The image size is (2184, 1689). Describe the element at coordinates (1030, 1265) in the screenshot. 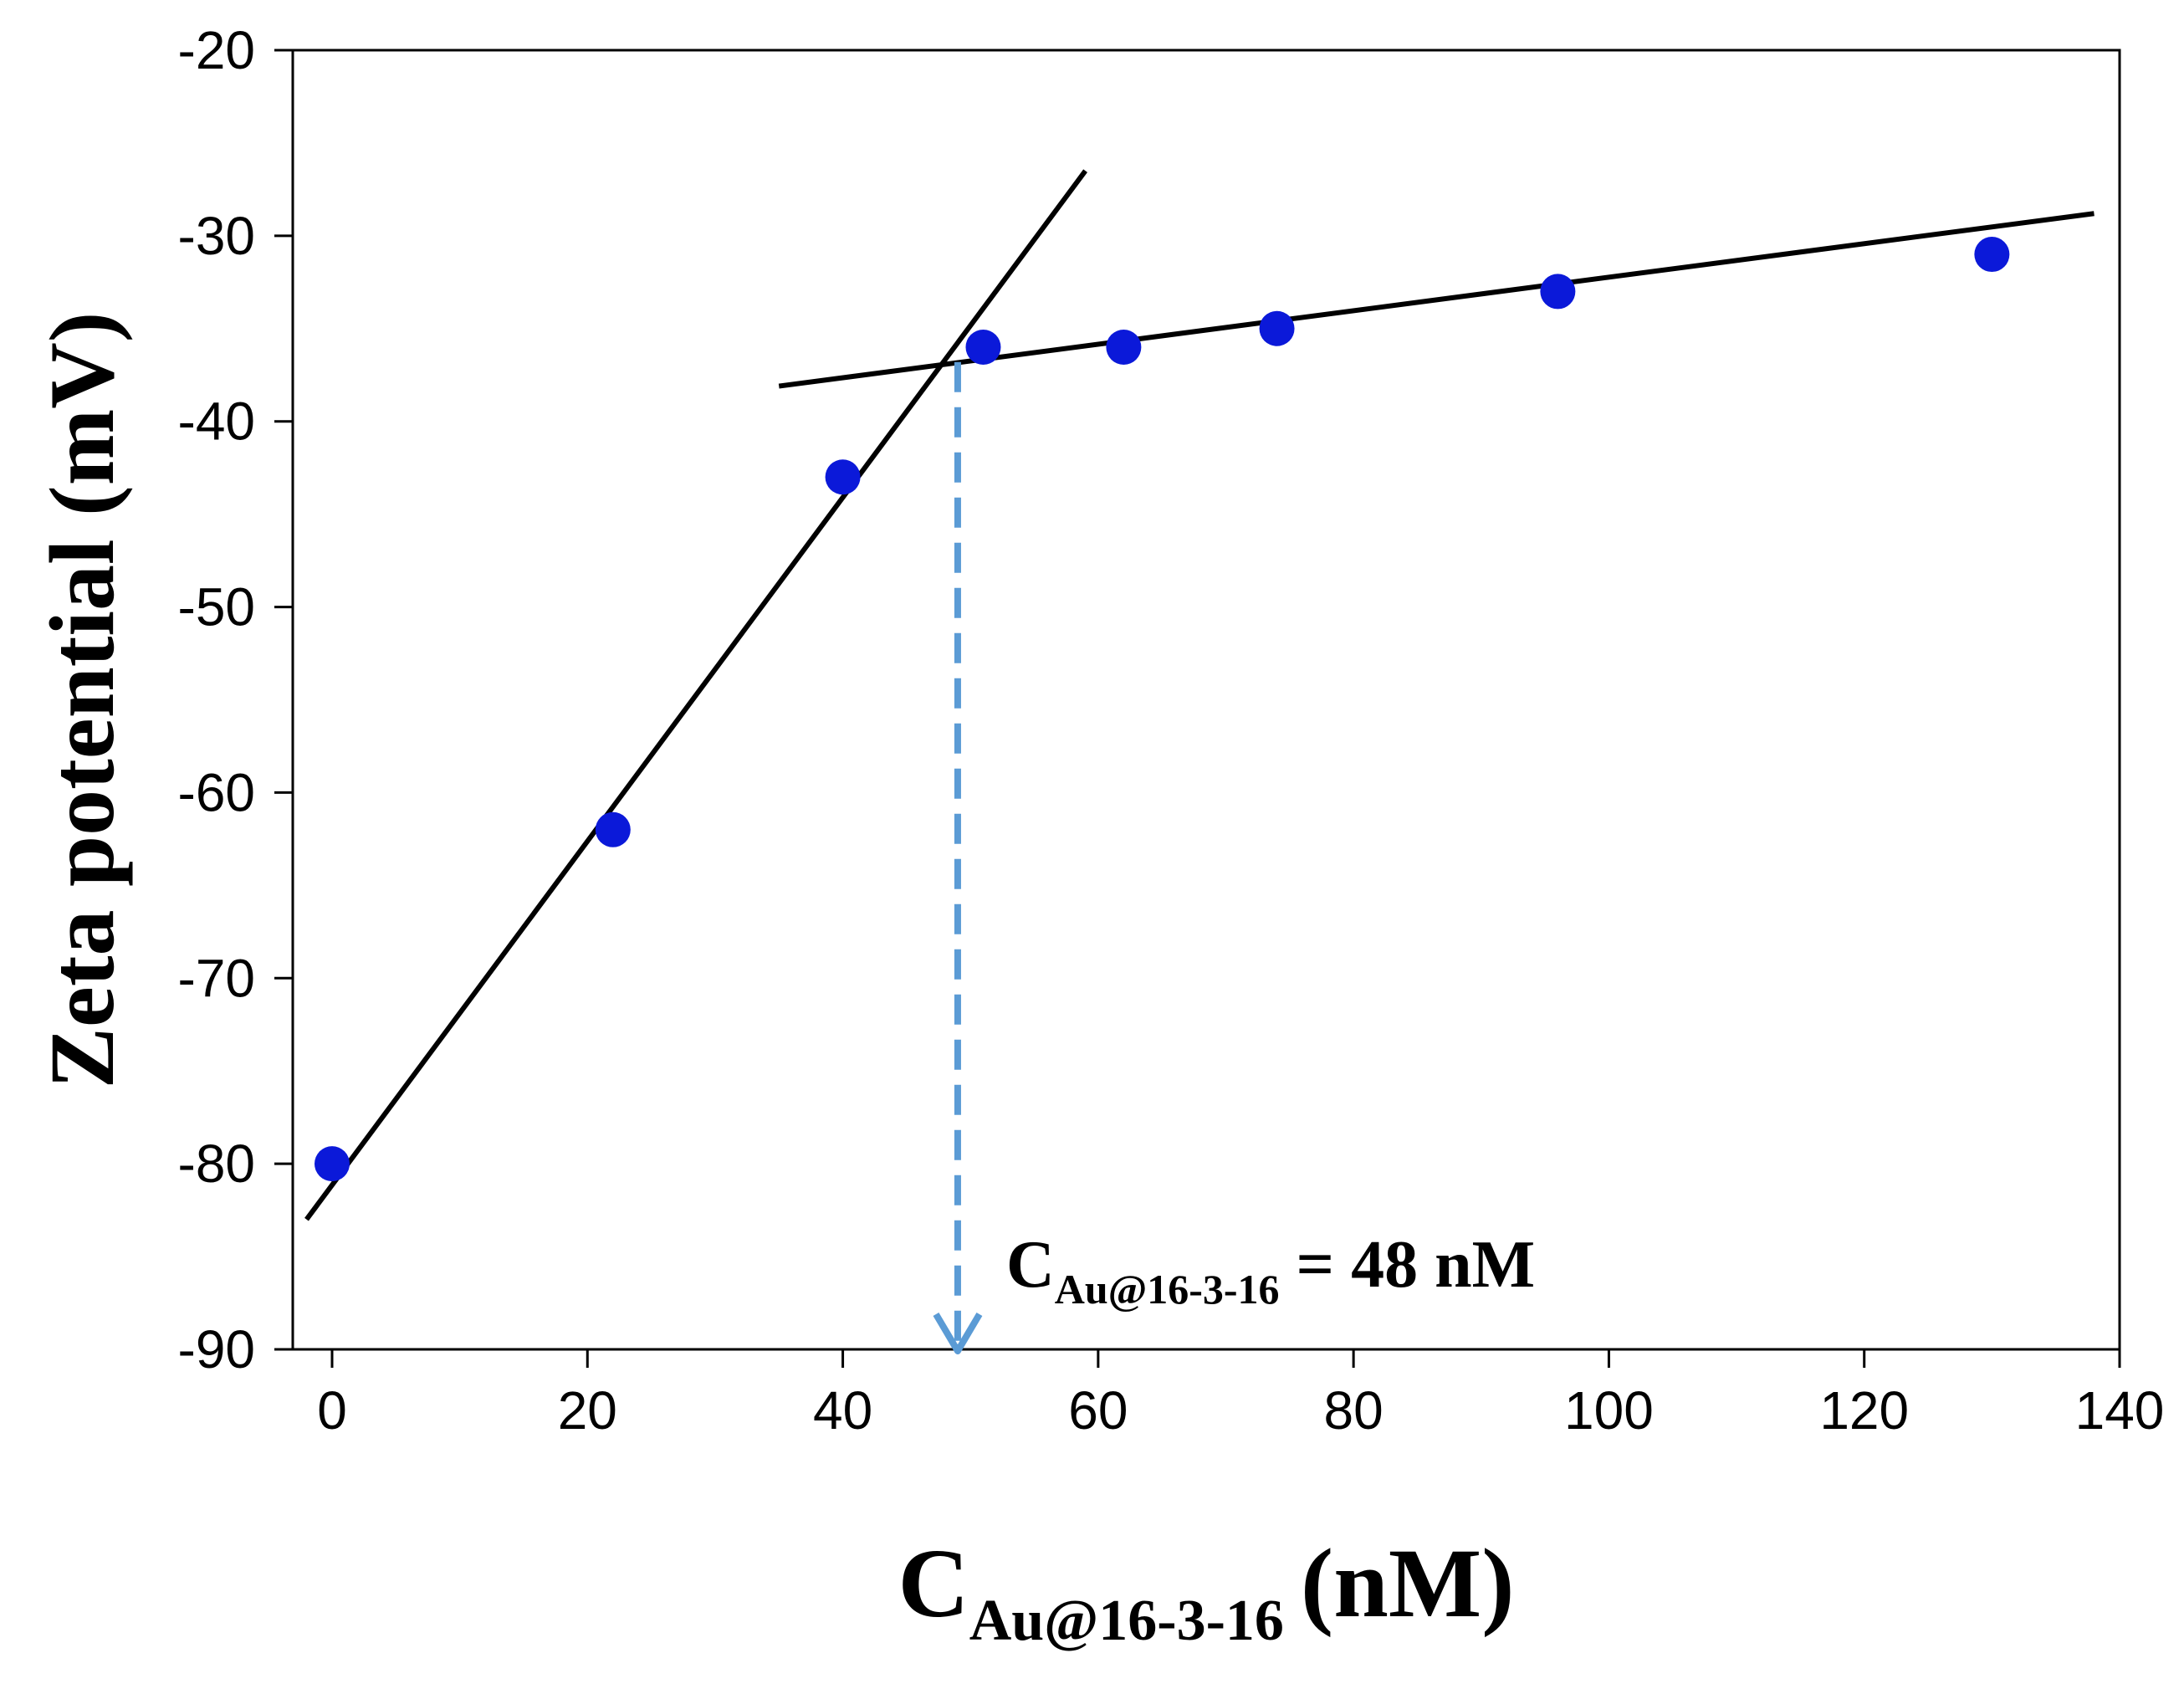

I see `annotation-main: C` at that location.